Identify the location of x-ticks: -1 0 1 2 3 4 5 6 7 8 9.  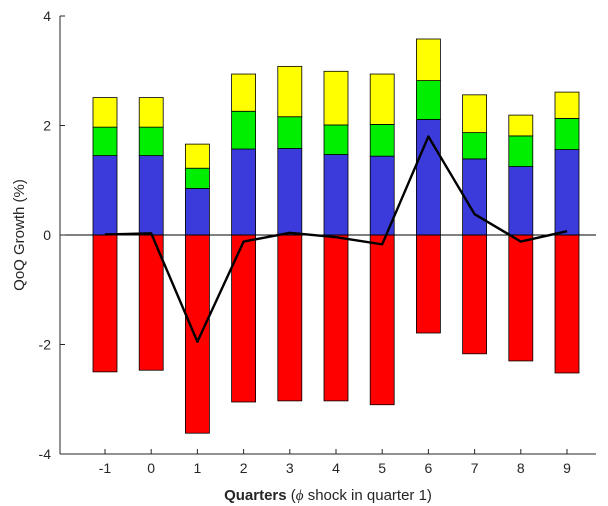
(335, 462).